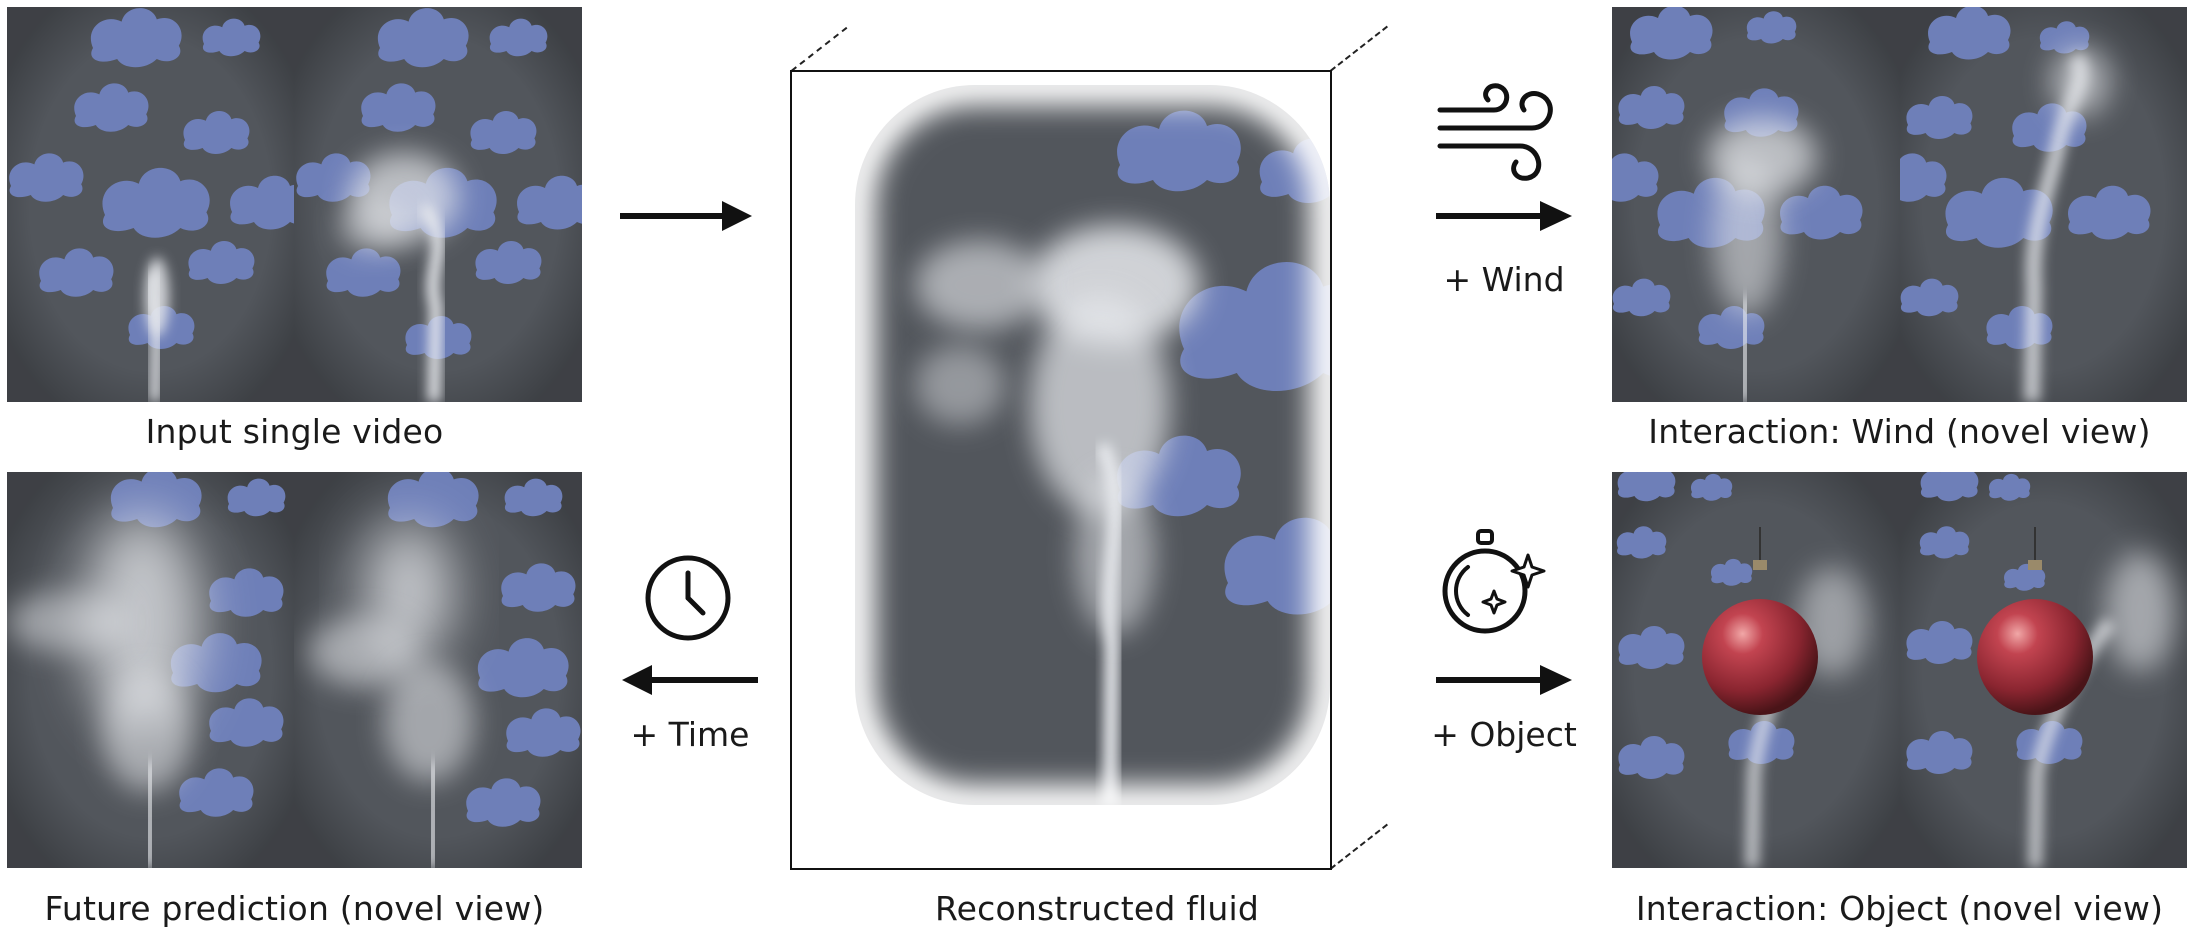 The image size is (2194, 947). I want to click on label-time: + Time, so click(690, 734).